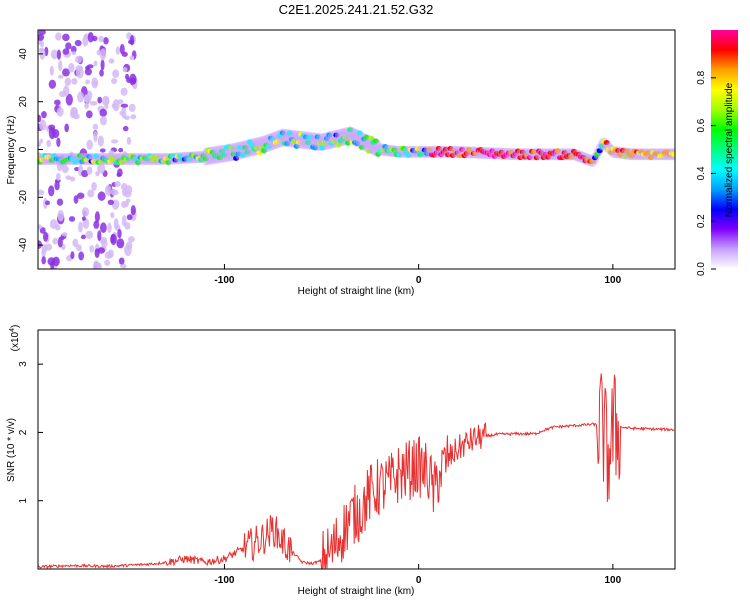 The image size is (750, 600). Describe the element at coordinates (23, 102) in the screenshot. I see `spectrogram-y-tick-label: 20` at that location.